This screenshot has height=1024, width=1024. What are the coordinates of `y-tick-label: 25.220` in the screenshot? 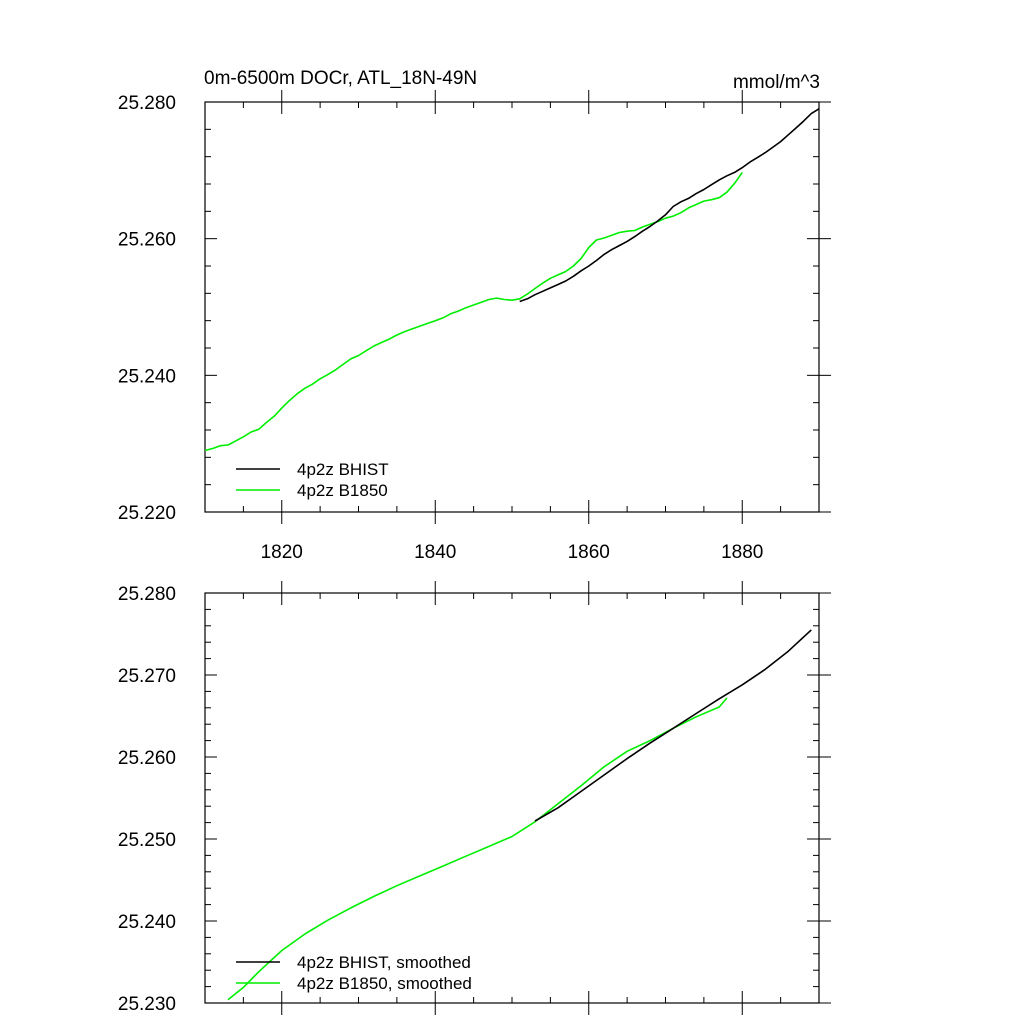 It's located at (147, 513).